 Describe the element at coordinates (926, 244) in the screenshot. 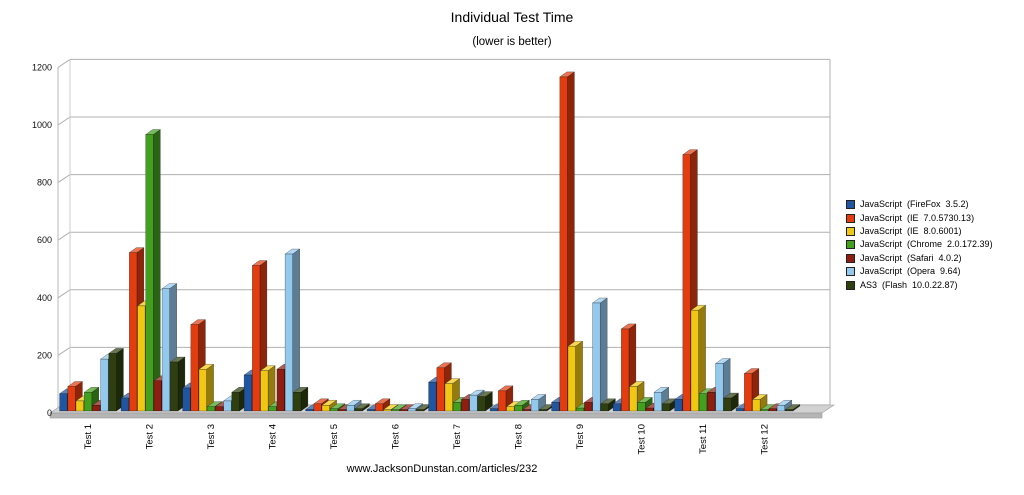

I see `legend-label: JavaScript (Chrome 2.0.172.39)` at that location.